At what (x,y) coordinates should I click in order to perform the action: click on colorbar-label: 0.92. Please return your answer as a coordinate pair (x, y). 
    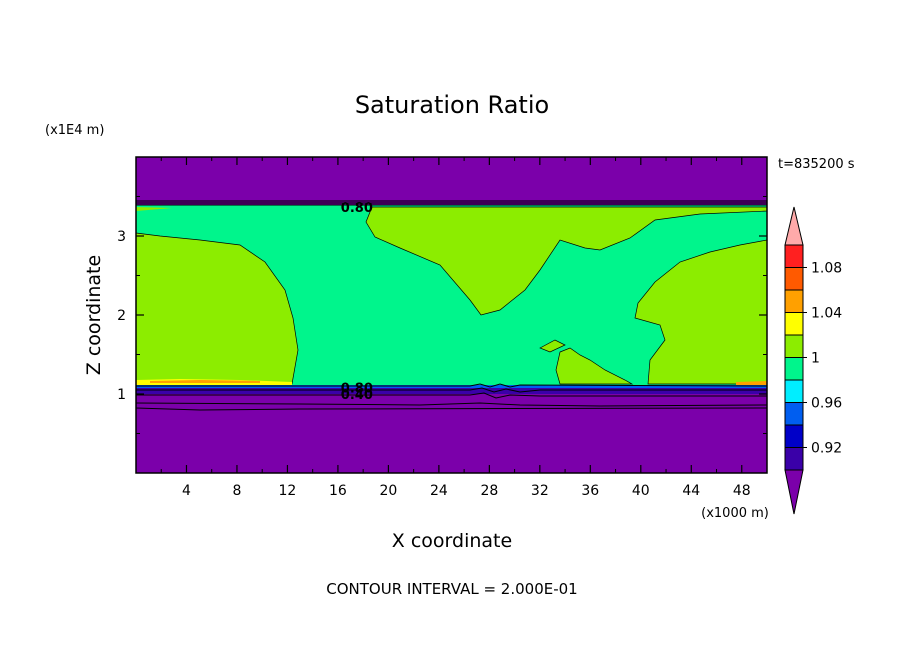
    Looking at the image, I should click on (826, 449).